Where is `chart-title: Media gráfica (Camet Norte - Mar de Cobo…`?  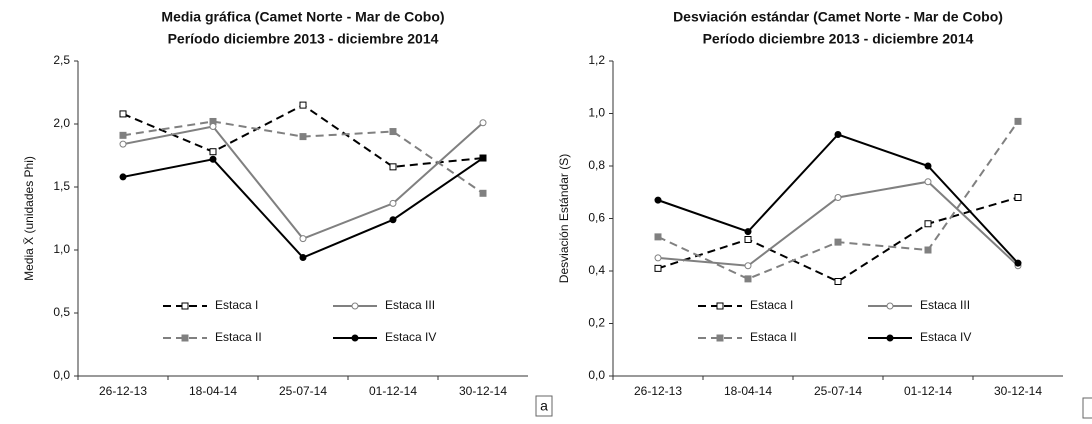
chart-title: Media gráfica (Camet Norte - Mar de Cobo… is located at coordinates (302, 17).